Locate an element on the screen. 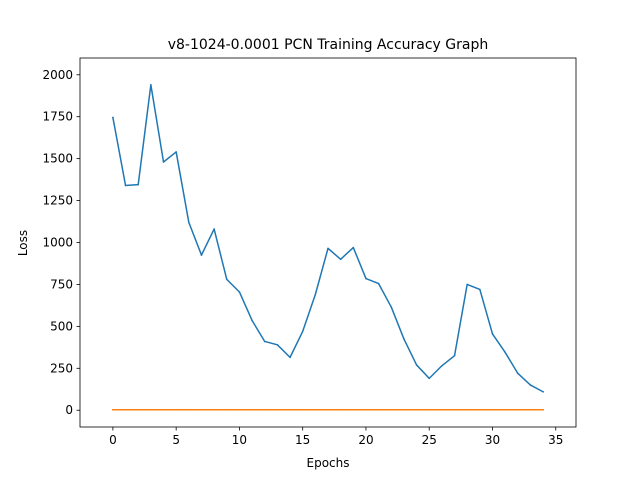 The width and height of the screenshot is (640, 480). x-tick-label: 5 is located at coordinates (176, 440).